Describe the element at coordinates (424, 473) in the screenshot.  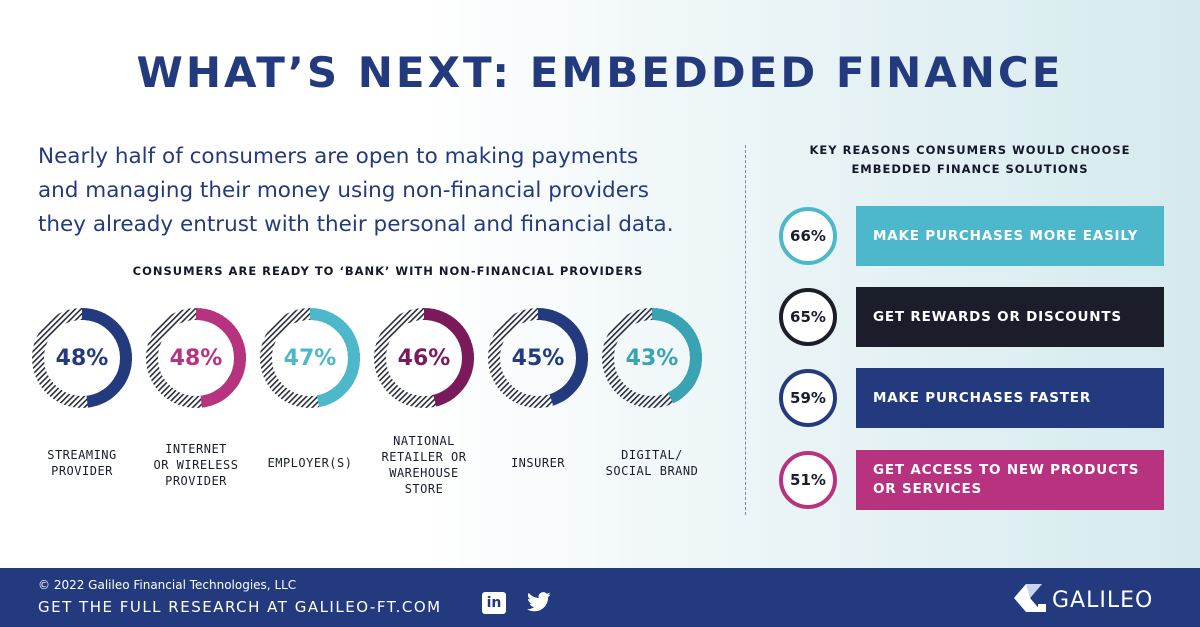
I see `category-label-line: WAREHOUSE` at that location.